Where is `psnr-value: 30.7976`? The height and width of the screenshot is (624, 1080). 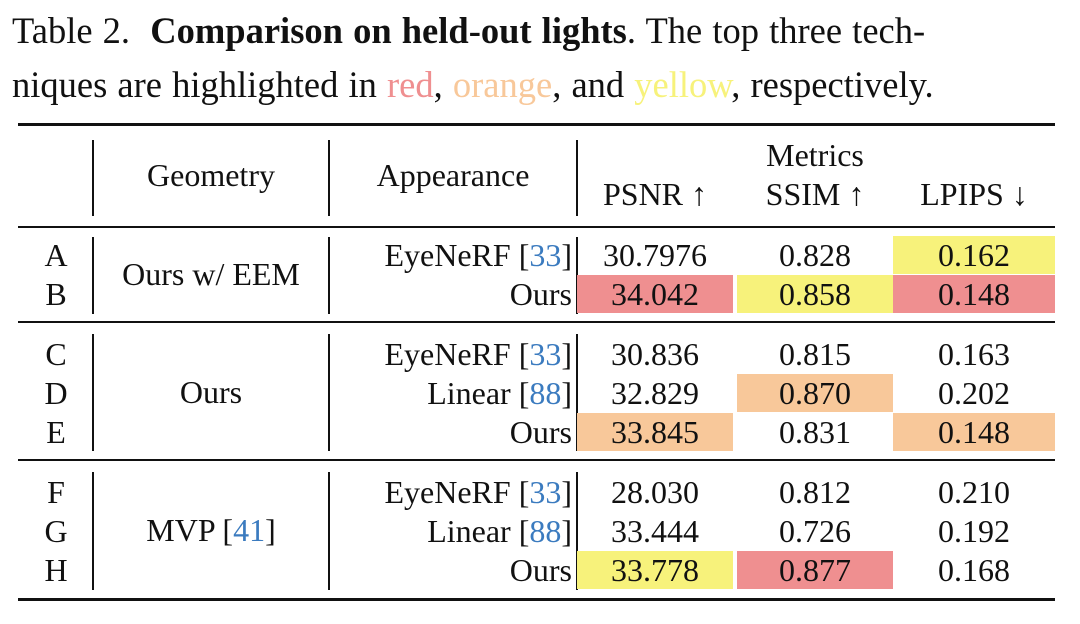
psnr-value: 30.7976 is located at coordinates (655, 255).